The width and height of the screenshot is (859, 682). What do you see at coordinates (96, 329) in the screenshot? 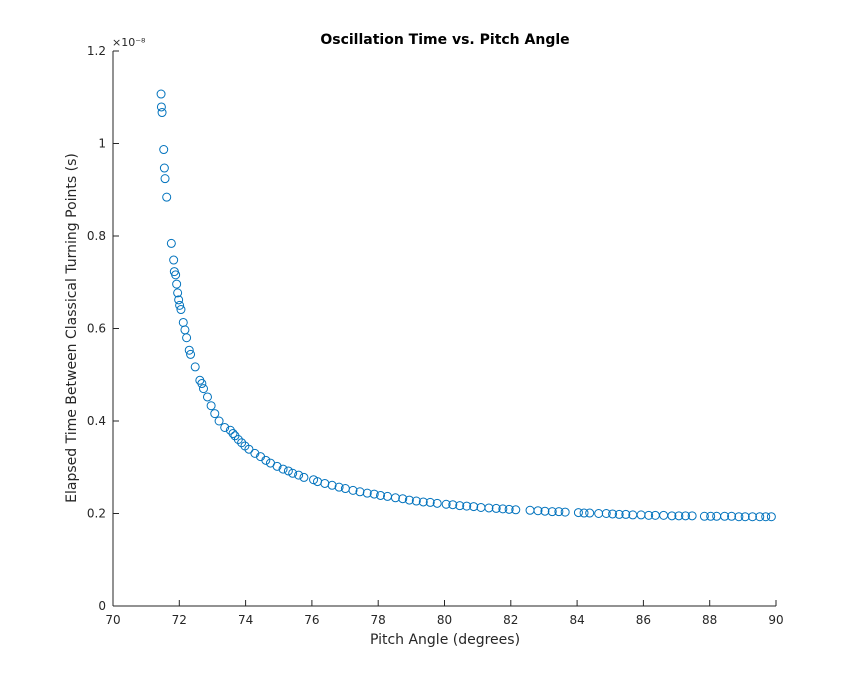
I see `y-tick-label: 0.6` at bounding box center [96, 329].